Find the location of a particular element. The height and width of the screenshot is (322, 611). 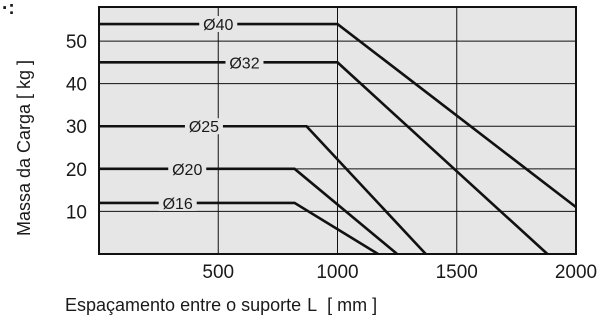

series-3-label: Ø25 is located at coordinates (204, 127).